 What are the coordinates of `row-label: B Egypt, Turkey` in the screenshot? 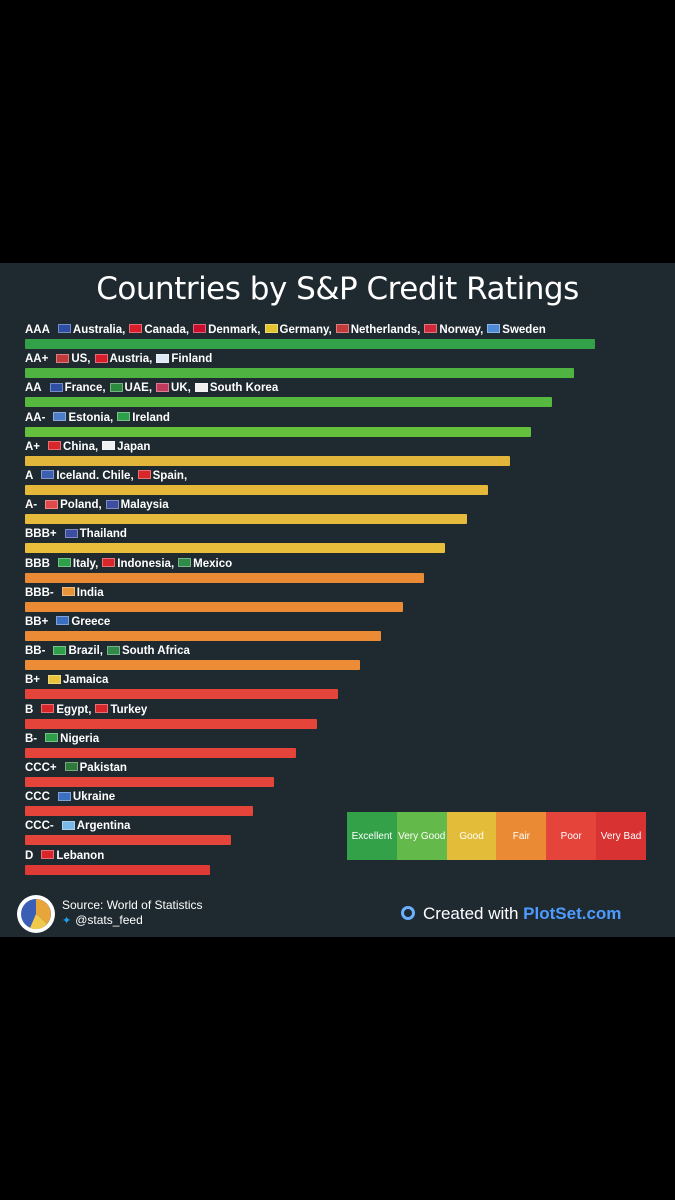 It's located at (86, 710).